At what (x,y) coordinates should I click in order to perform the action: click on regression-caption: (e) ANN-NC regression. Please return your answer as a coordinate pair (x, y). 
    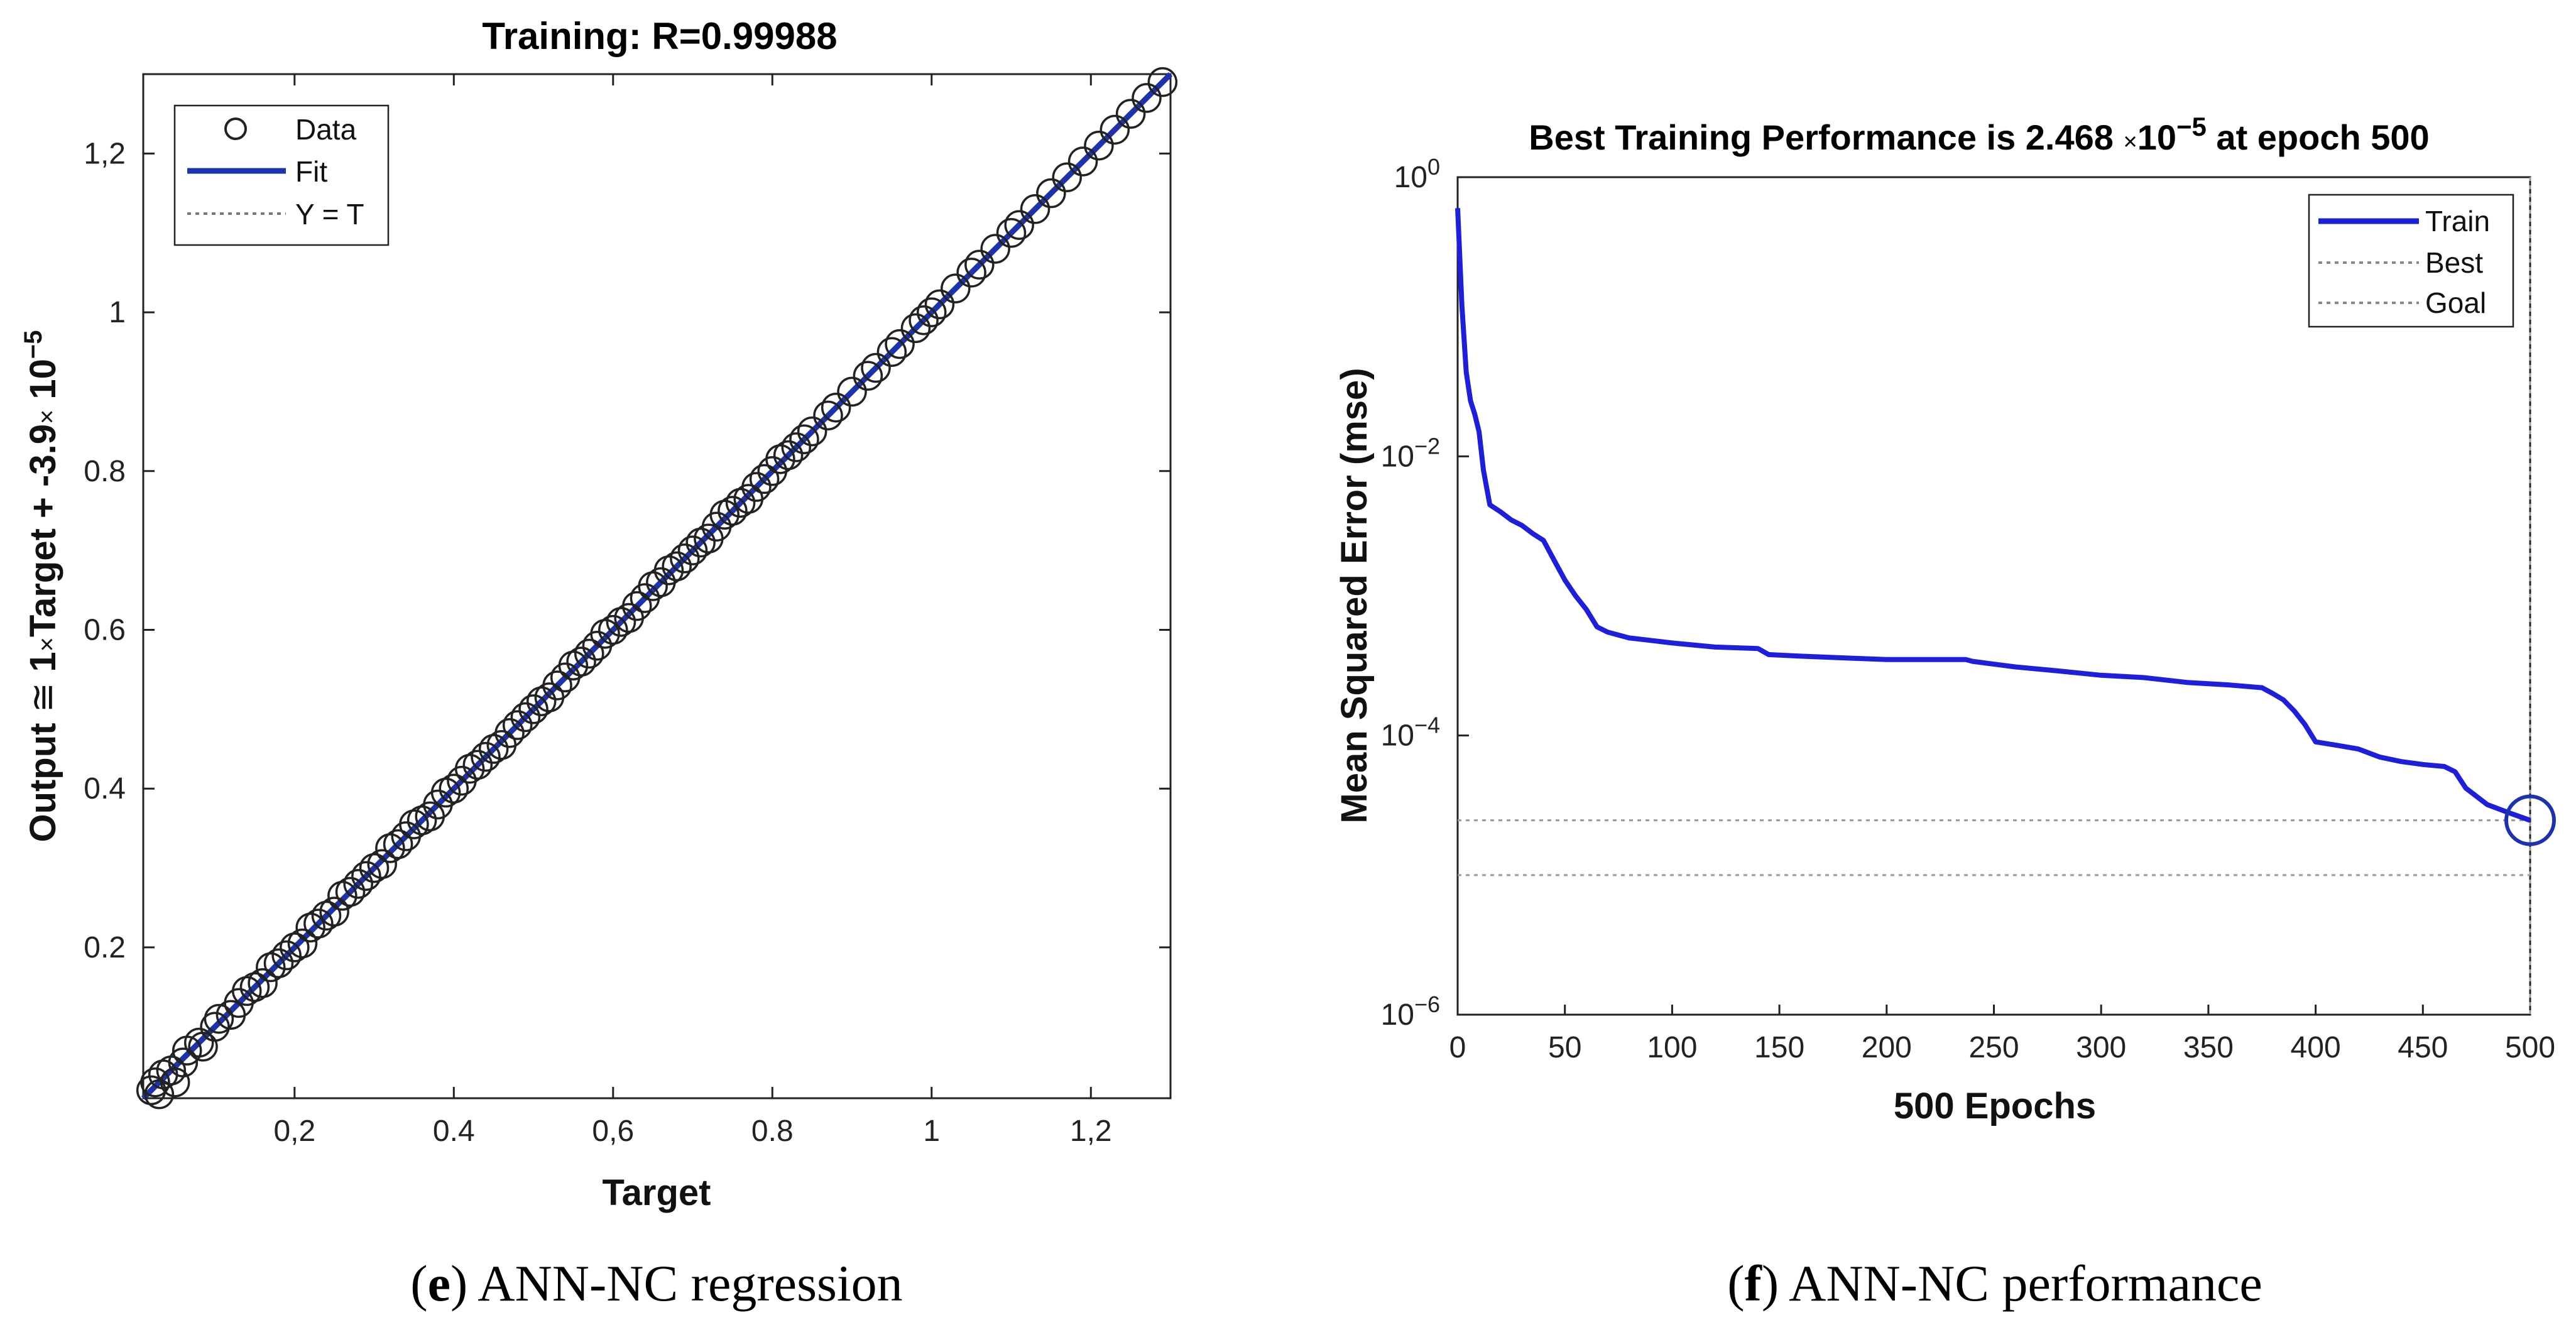
    Looking at the image, I should click on (656, 1283).